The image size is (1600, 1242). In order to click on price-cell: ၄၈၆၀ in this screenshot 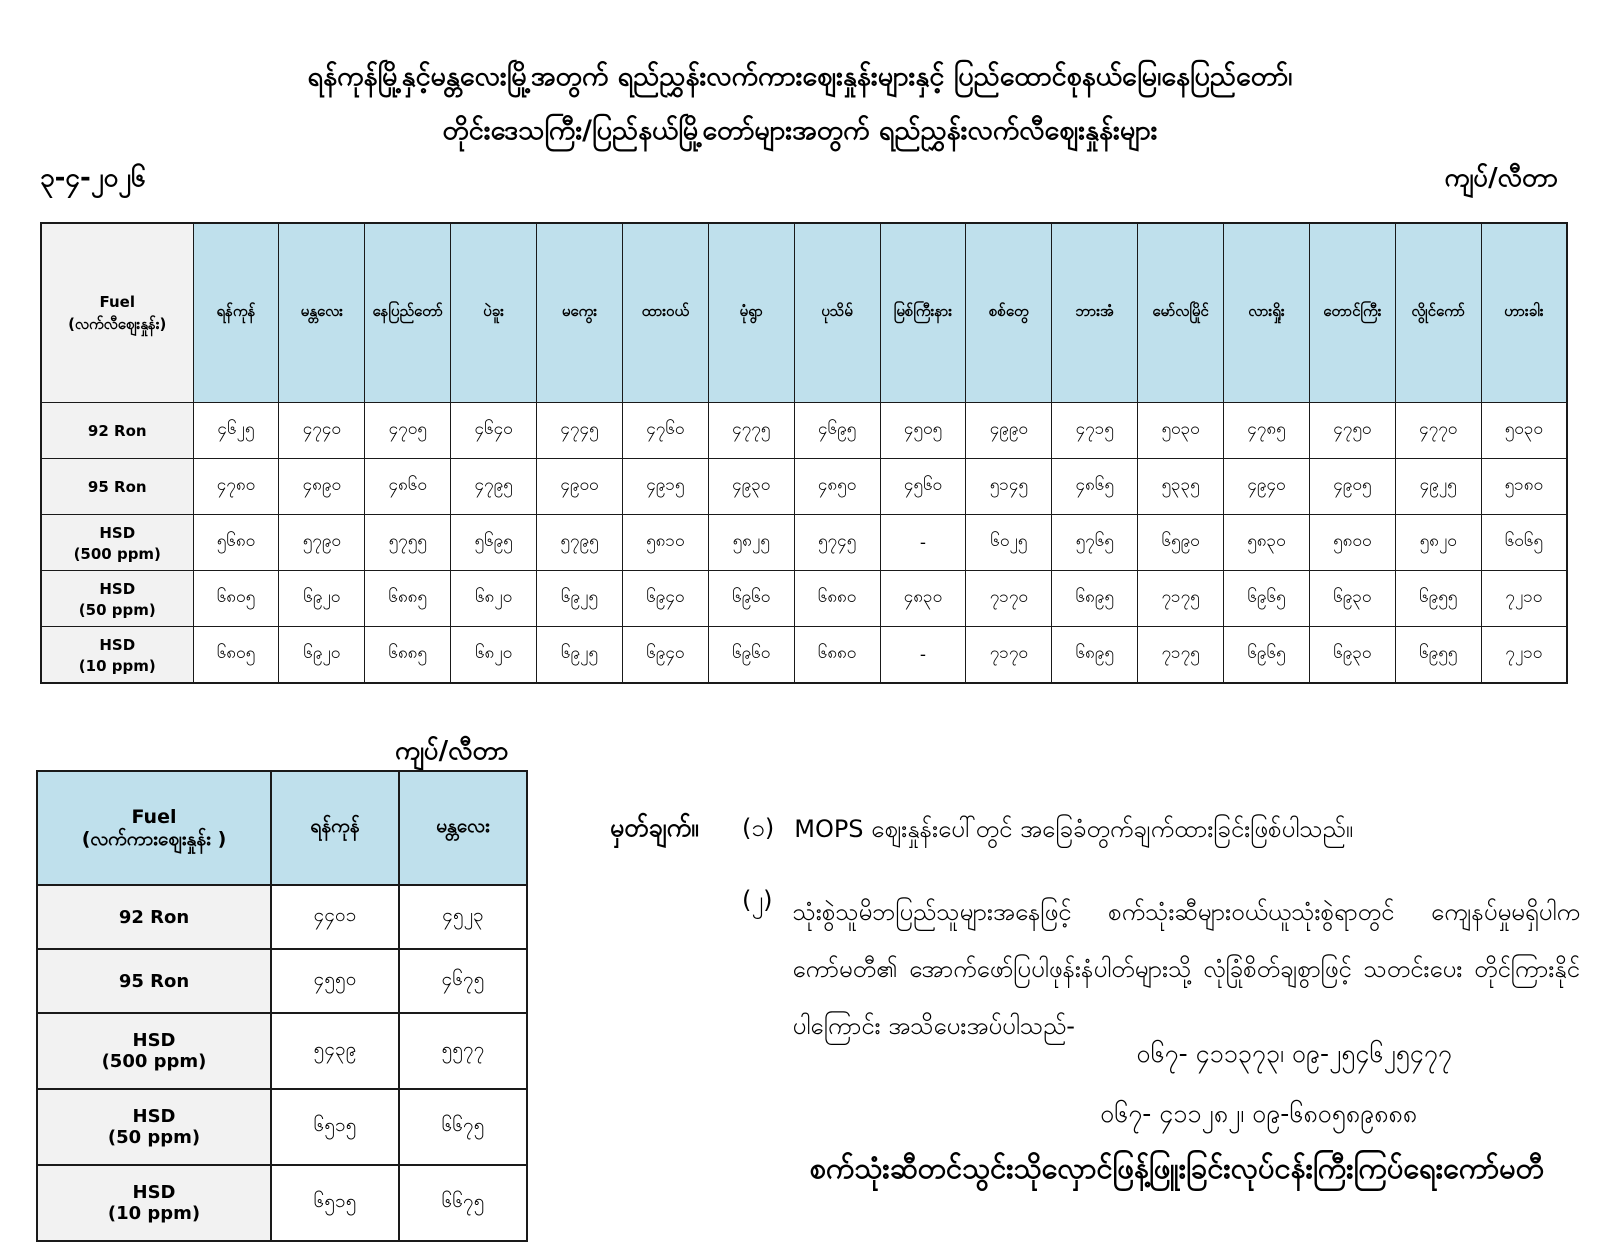, I will do `click(408, 486)`.